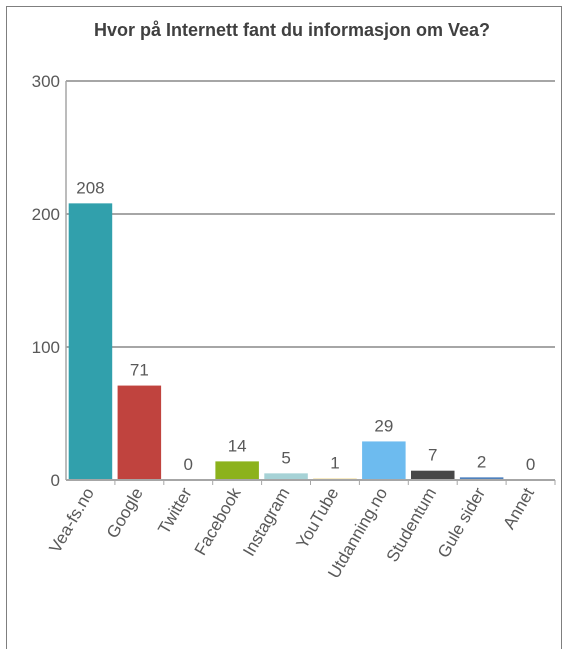  What do you see at coordinates (125, 513) in the screenshot?
I see `x-tick-label: Google` at bounding box center [125, 513].